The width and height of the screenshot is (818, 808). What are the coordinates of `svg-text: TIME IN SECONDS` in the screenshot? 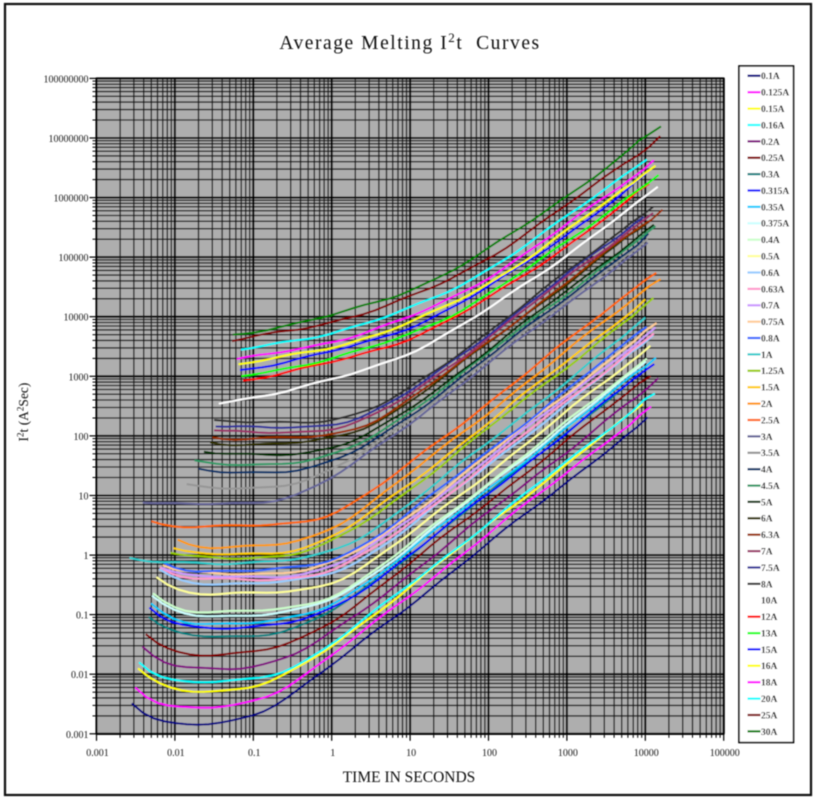 It's located at (409, 777).